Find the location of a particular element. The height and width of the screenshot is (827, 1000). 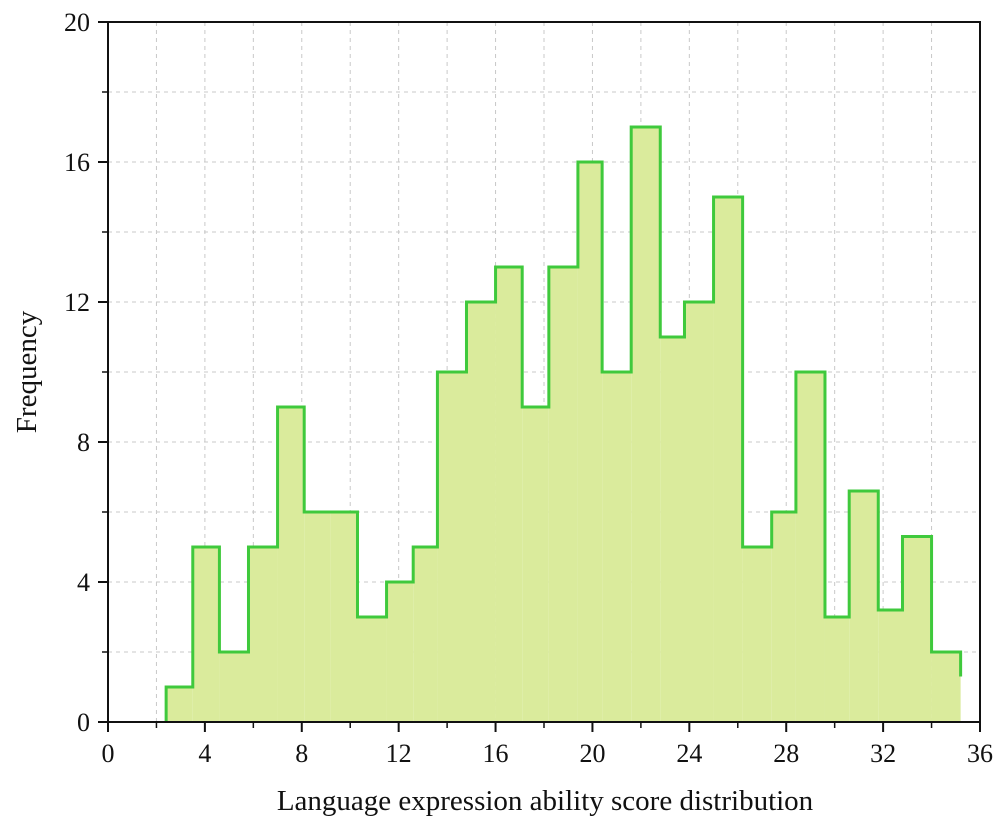

y-tick-label: 0 is located at coordinates (83, 722).